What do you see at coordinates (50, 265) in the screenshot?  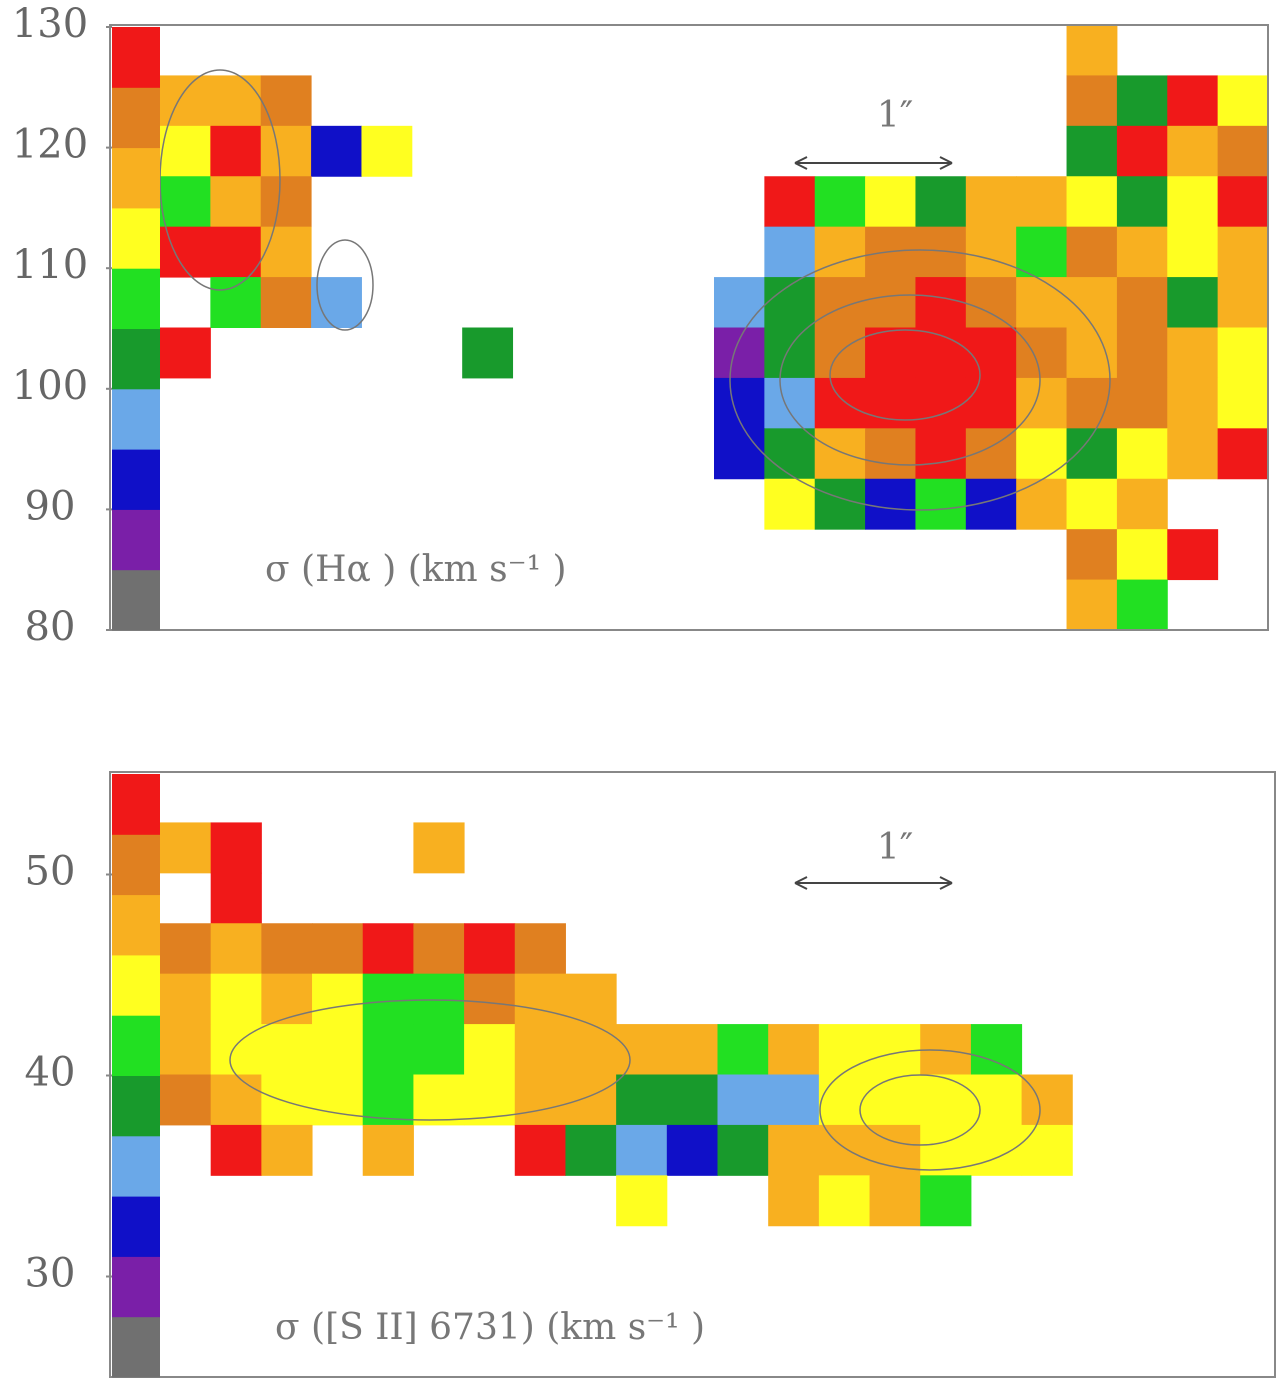 I see `y-tick-label: 110` at bounding box center [50, 265].